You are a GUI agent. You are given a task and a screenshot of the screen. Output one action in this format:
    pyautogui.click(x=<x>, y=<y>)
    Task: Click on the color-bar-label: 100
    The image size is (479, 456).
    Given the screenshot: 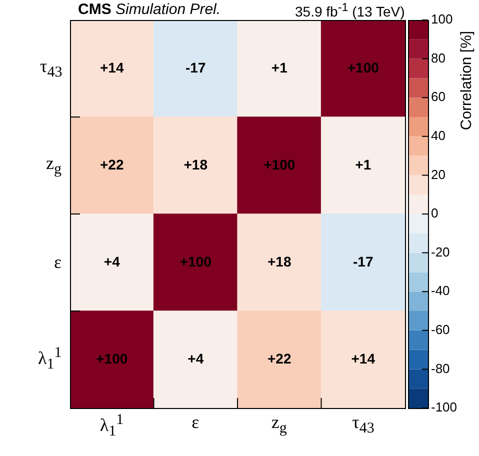 What is the action you would take?
    pyautogui.click(x=442, y=19)
    